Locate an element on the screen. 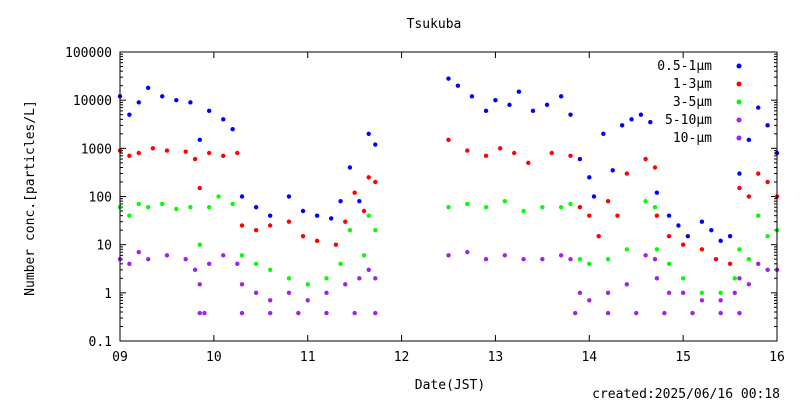  x-tick-label: 10 is located at coordinates (214, 357).